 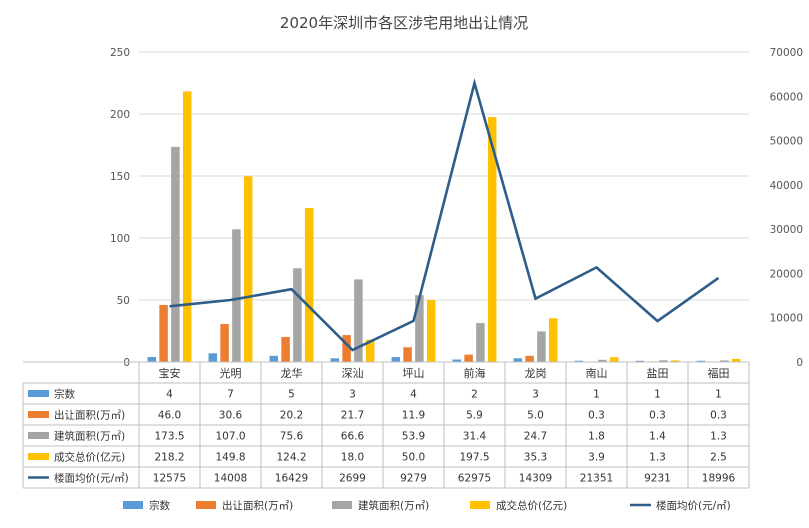 I want to click on y-tick-label: 50, so click(x=123, y=301).